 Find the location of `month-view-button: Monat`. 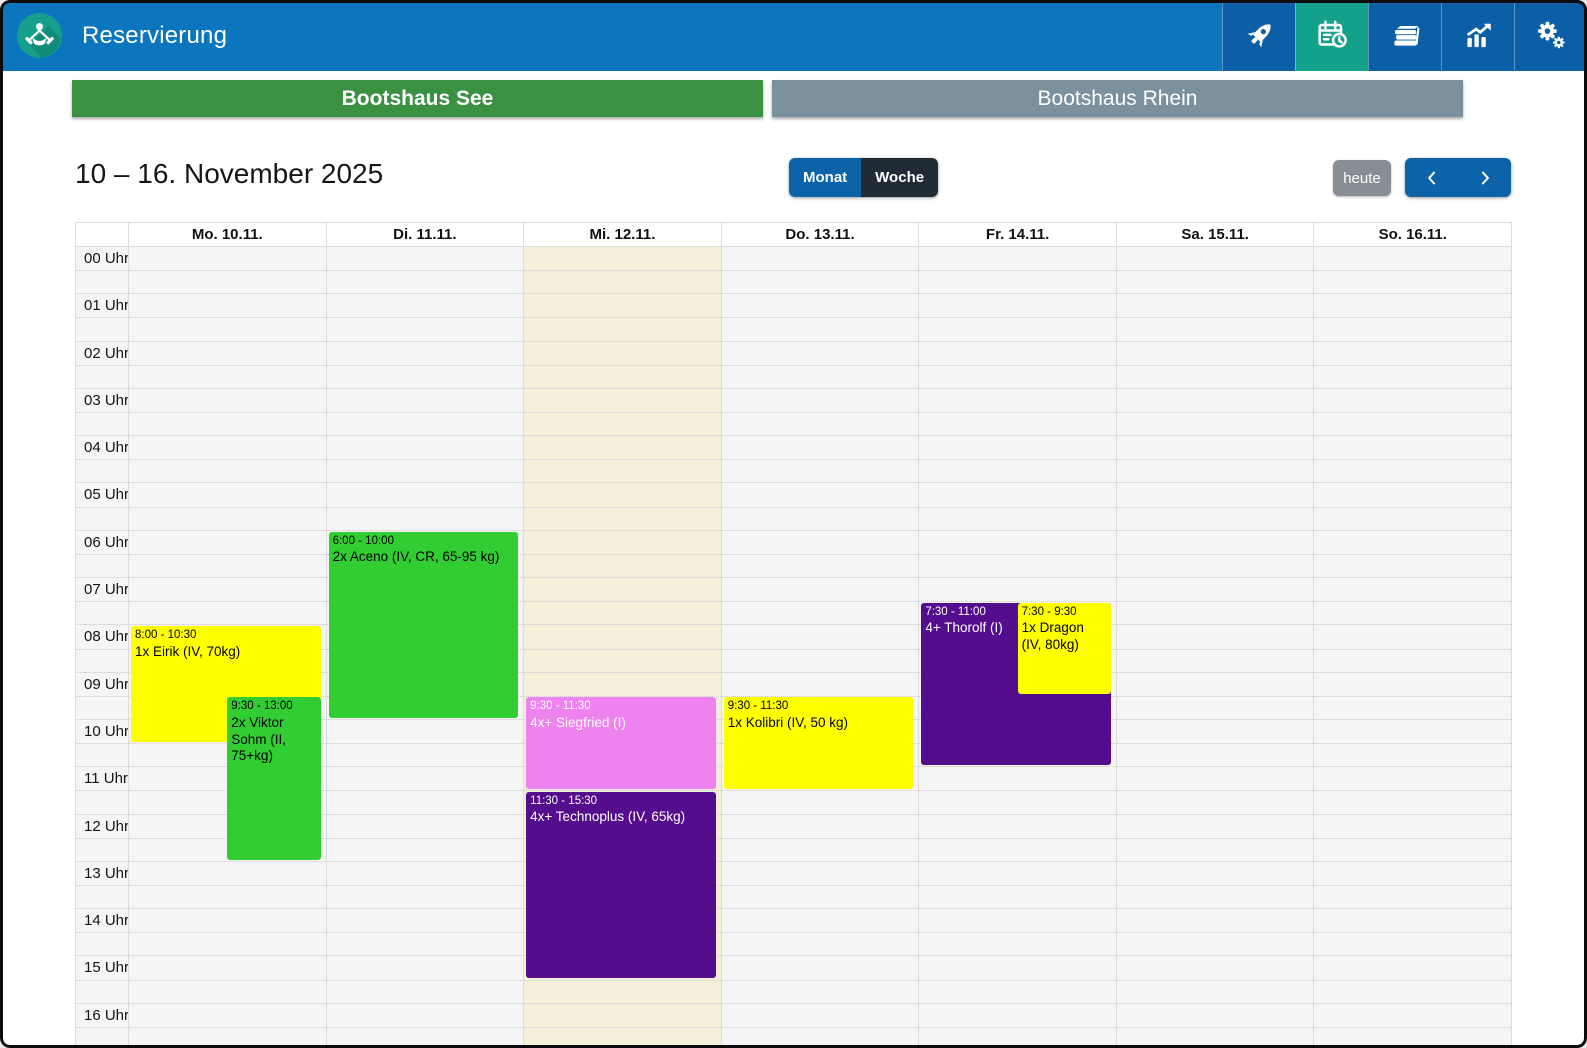

month-view-button: Monat is located at coordinates (825, 177).